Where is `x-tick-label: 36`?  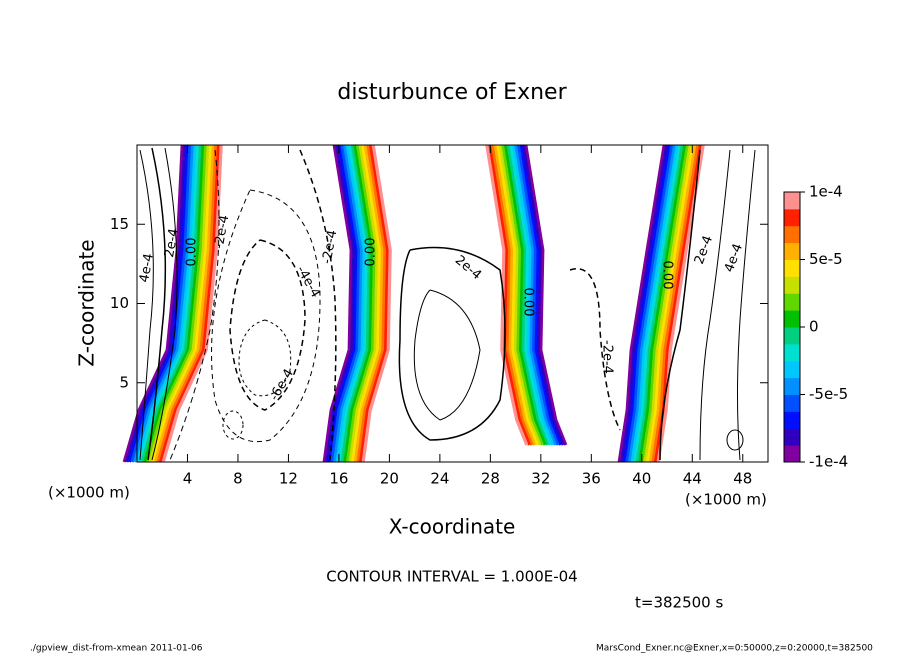
x-tick-label: 36 is located at coordinates (591, 479).